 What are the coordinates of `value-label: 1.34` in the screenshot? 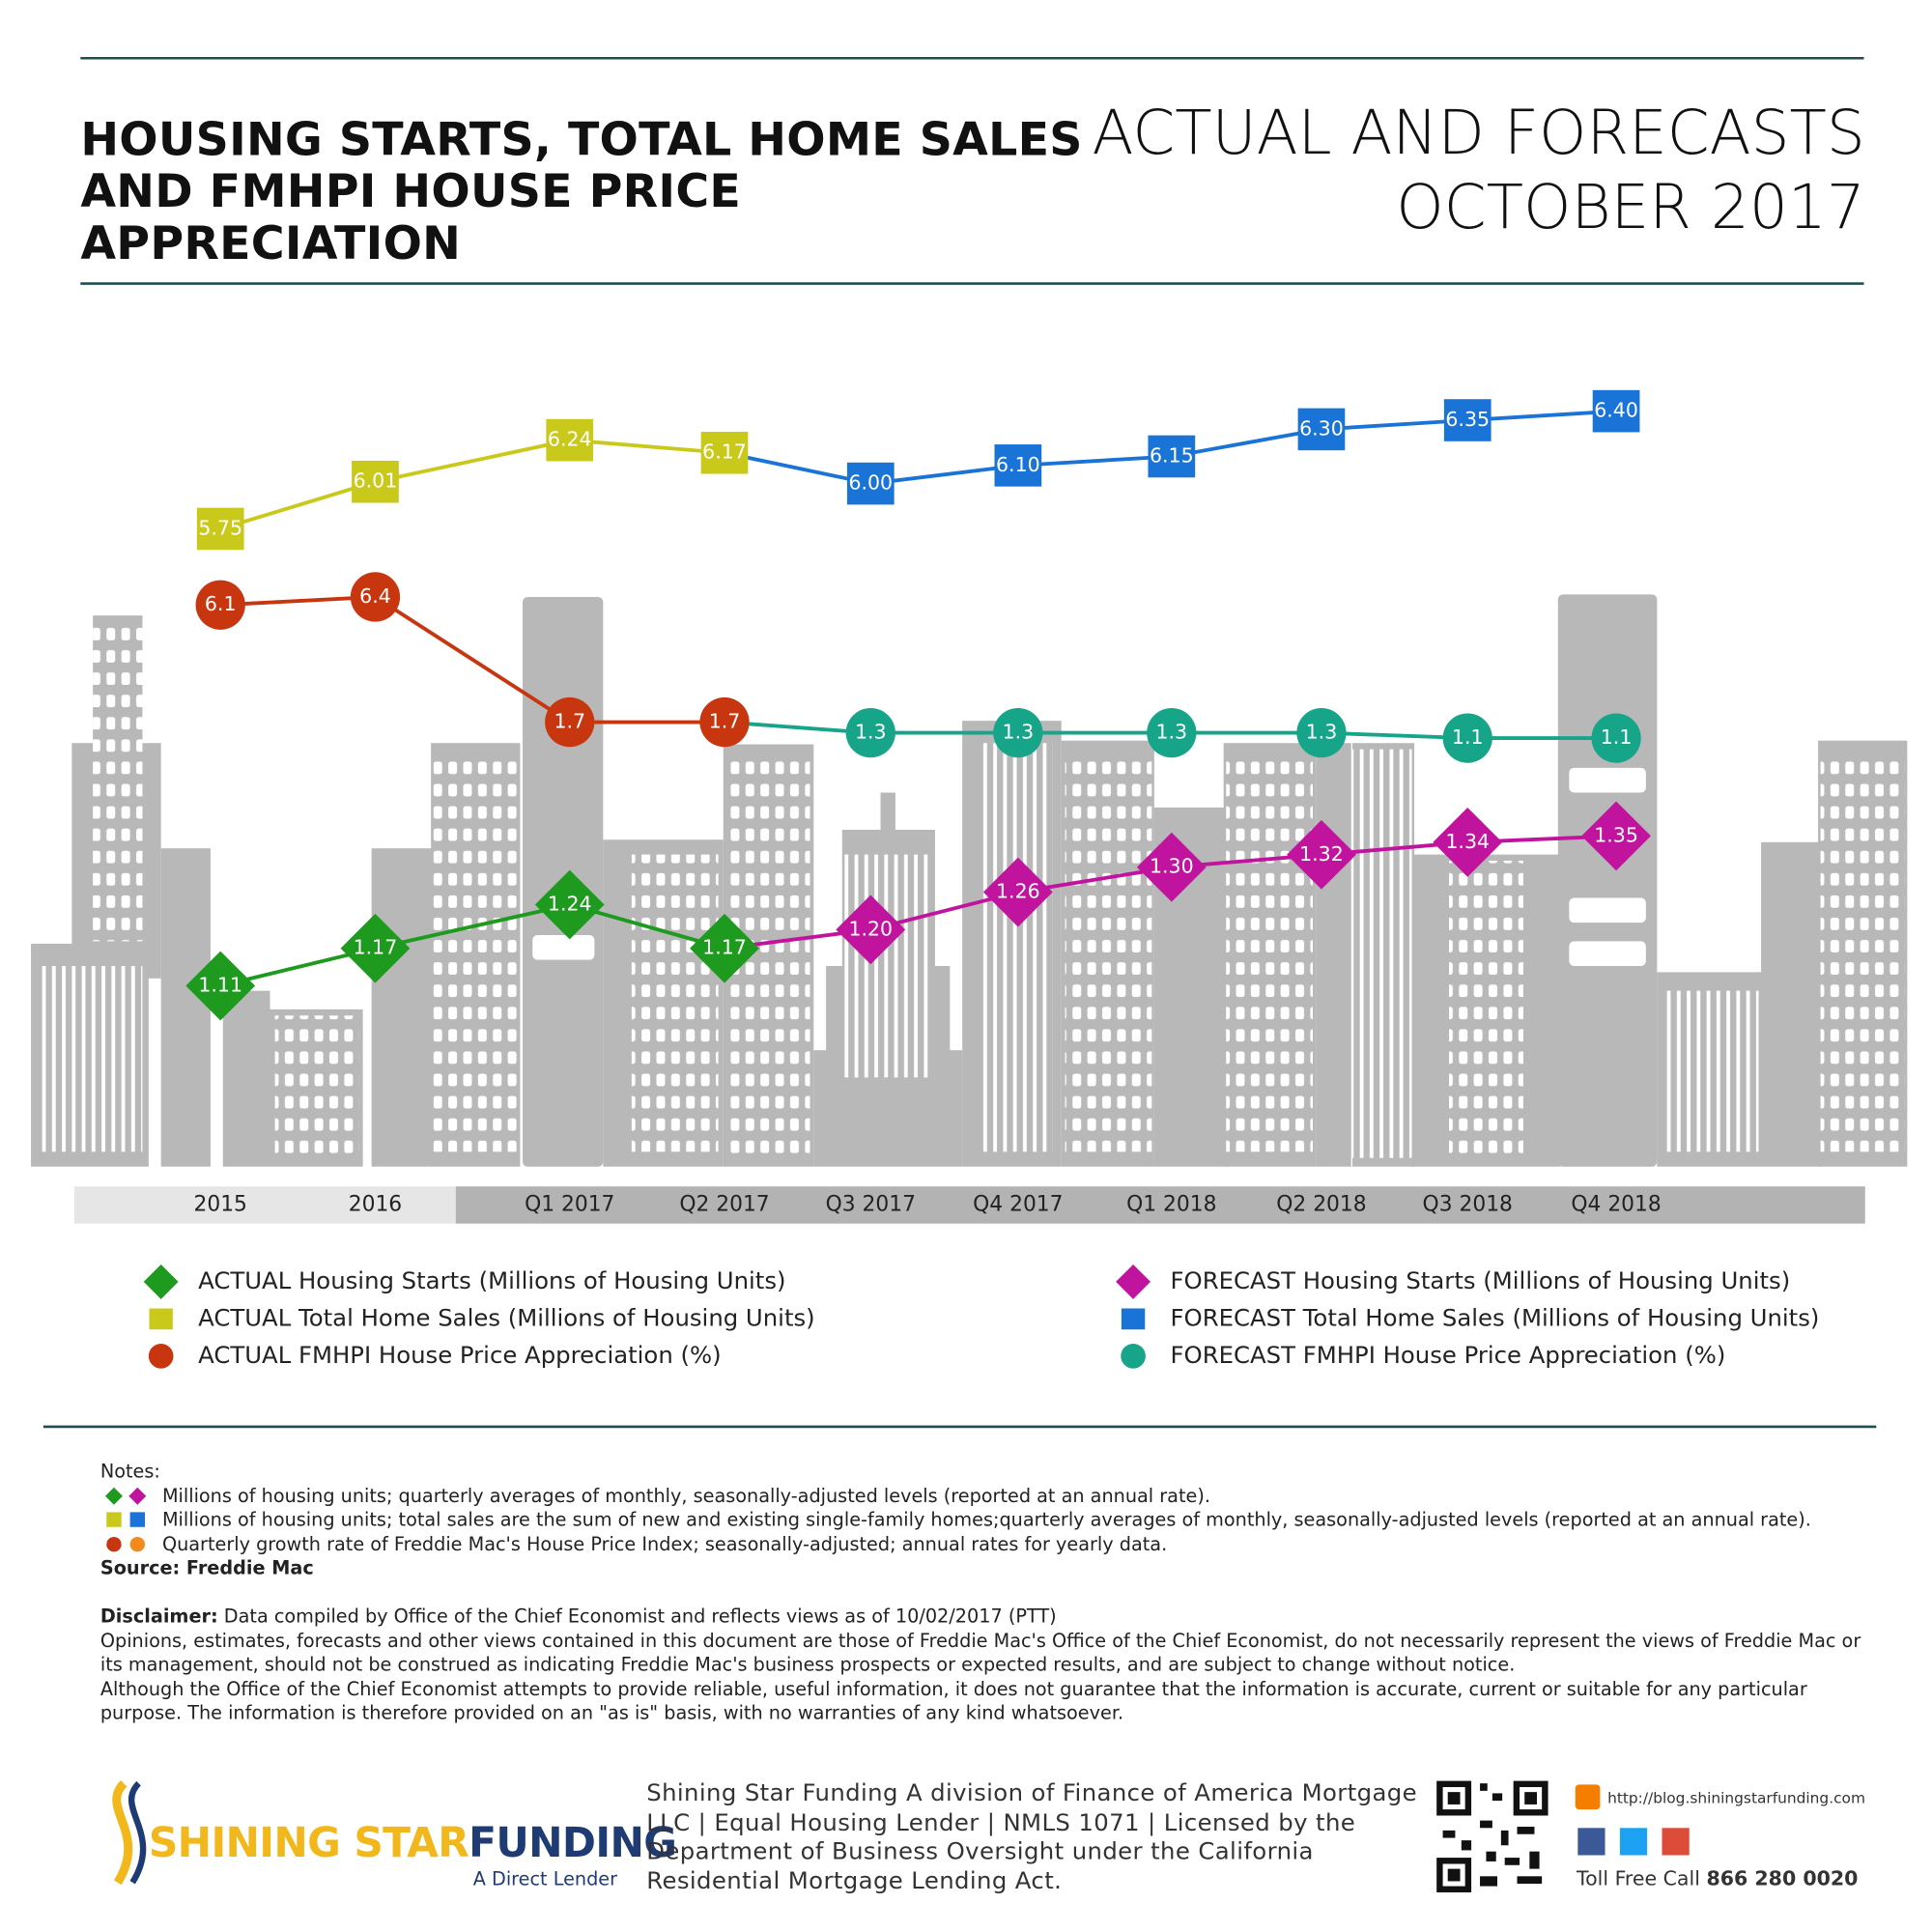 It's located at (1467, 841).